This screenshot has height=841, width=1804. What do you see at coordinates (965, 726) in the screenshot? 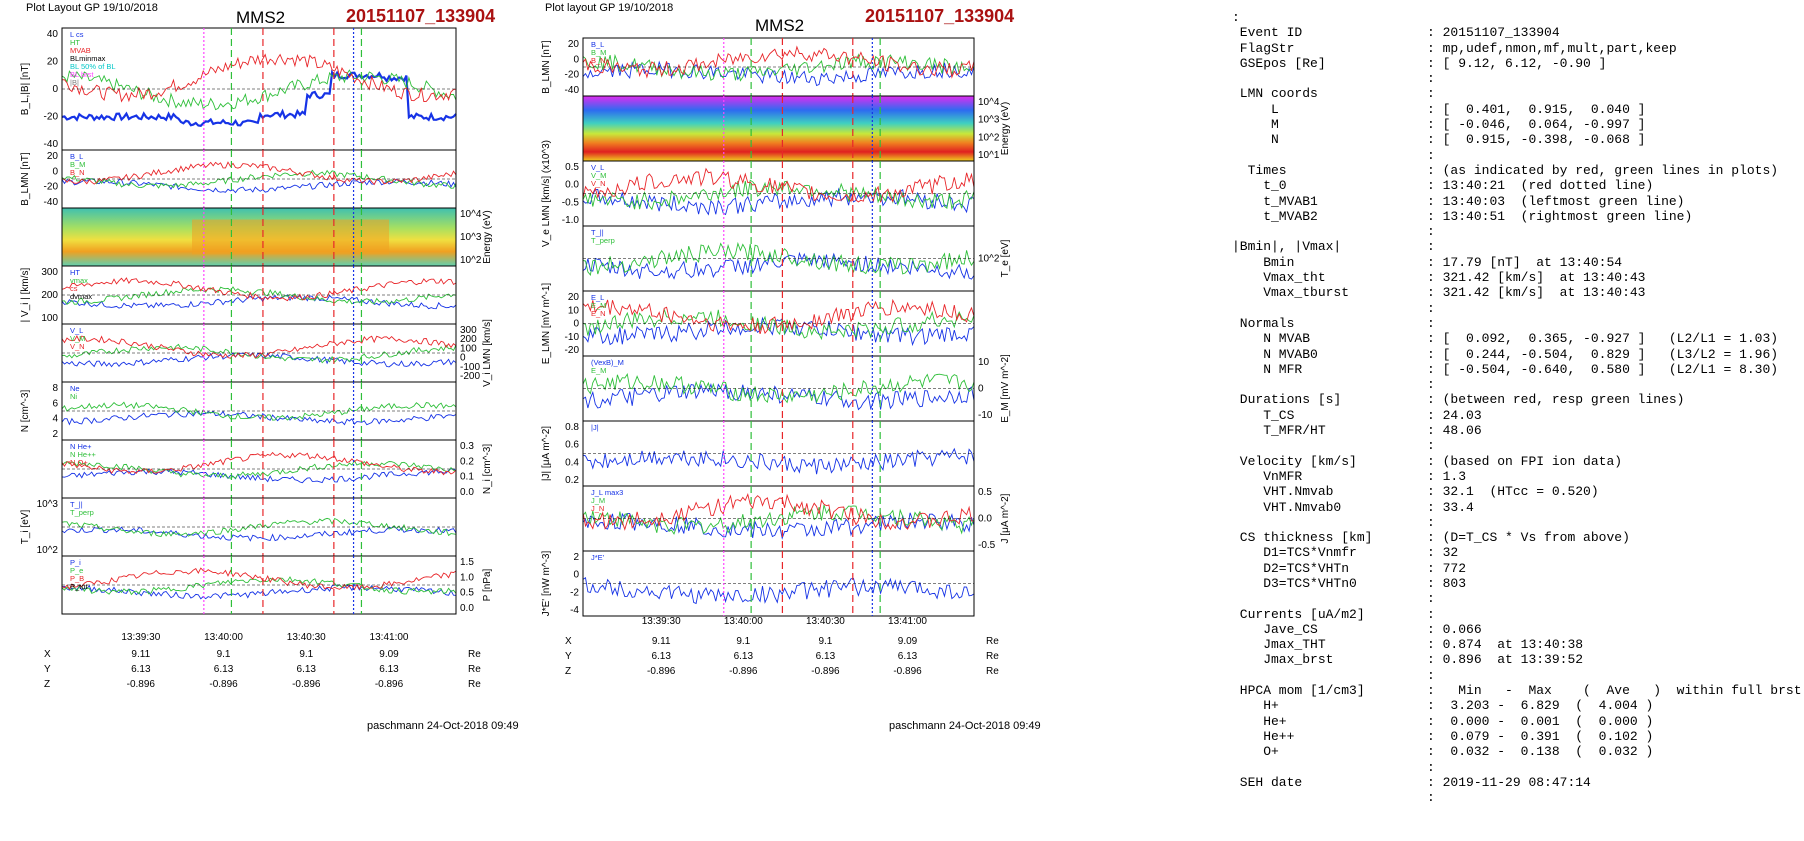
I see `middle-footer: paschmann 24-Oct-2018 09:49` at bounding box center [965, 726].